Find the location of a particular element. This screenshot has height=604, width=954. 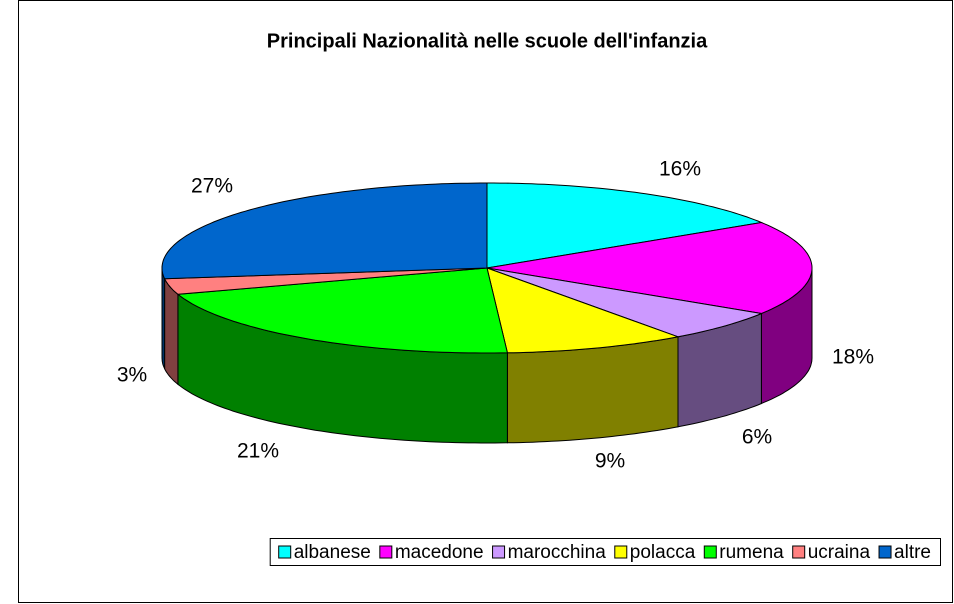

data-label: 6% is located at coordinates (757, 437).